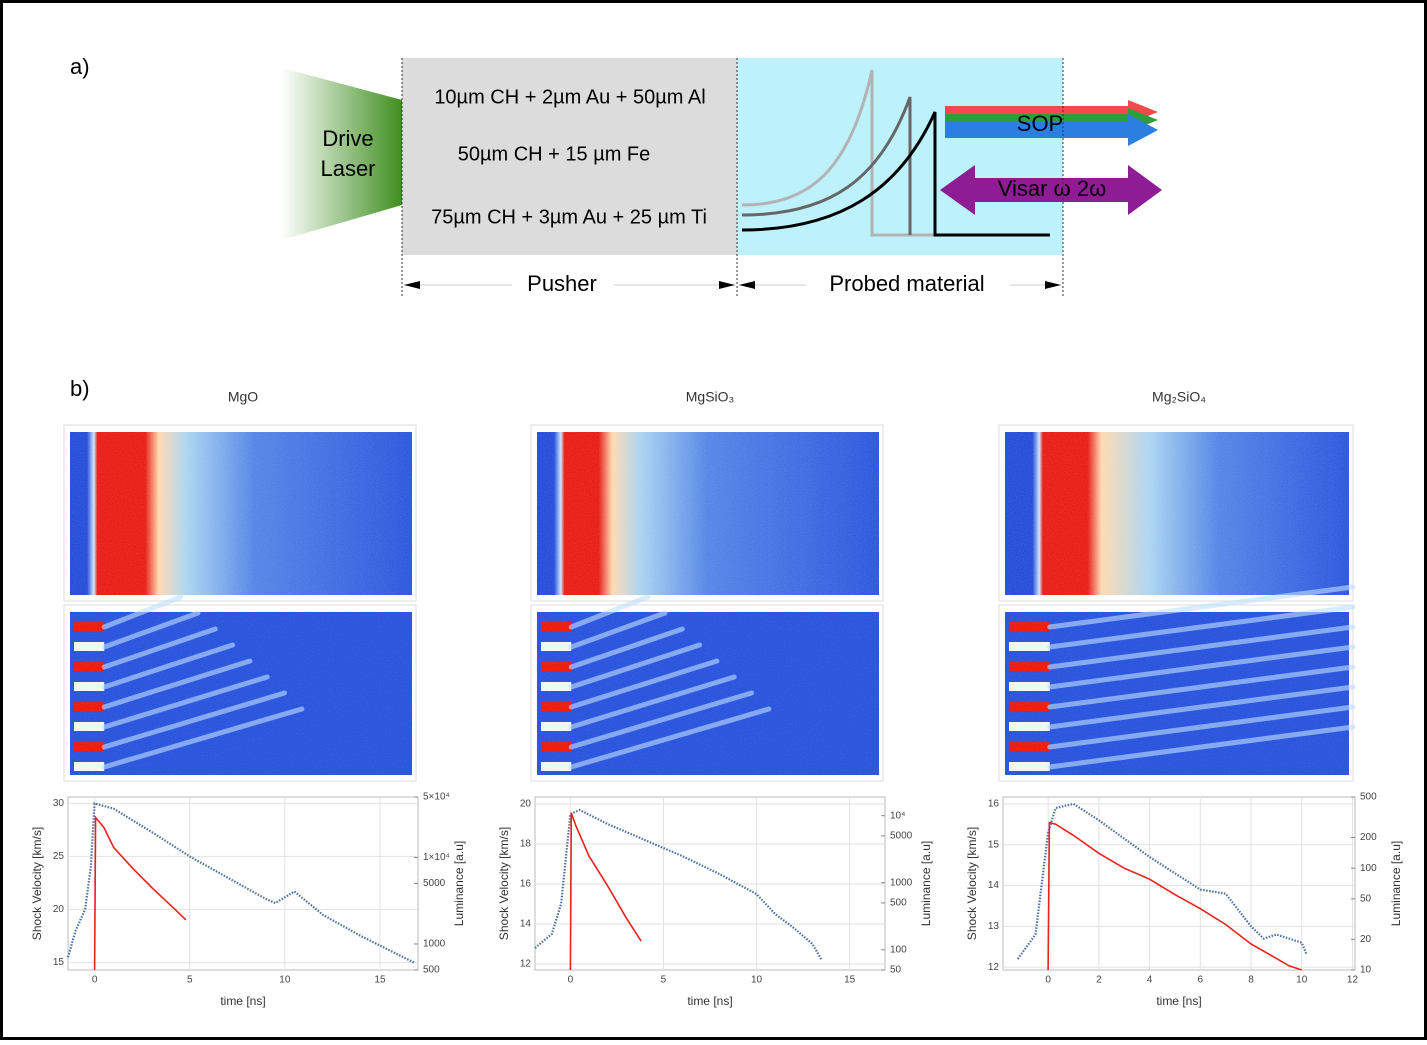 This screenshot has height=1045, width=1427. Describe the element at coordinates (1040, 123) in the screenshot. I see `sop-label: SOP` at that location.